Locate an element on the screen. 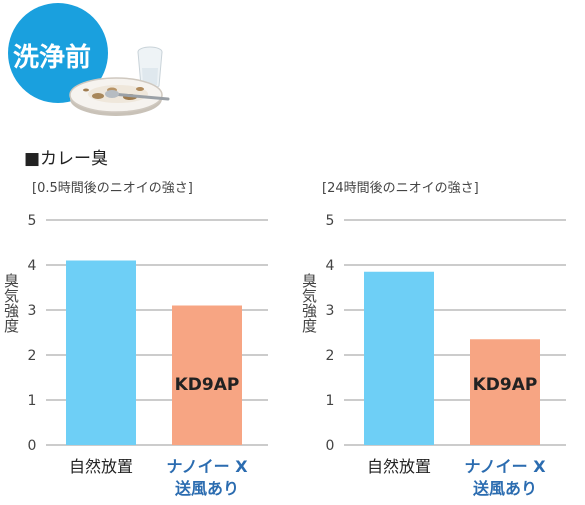 This screenshot has width=585, height=505. section-title: ■カレー臭 is located at coordinates (66, 159).